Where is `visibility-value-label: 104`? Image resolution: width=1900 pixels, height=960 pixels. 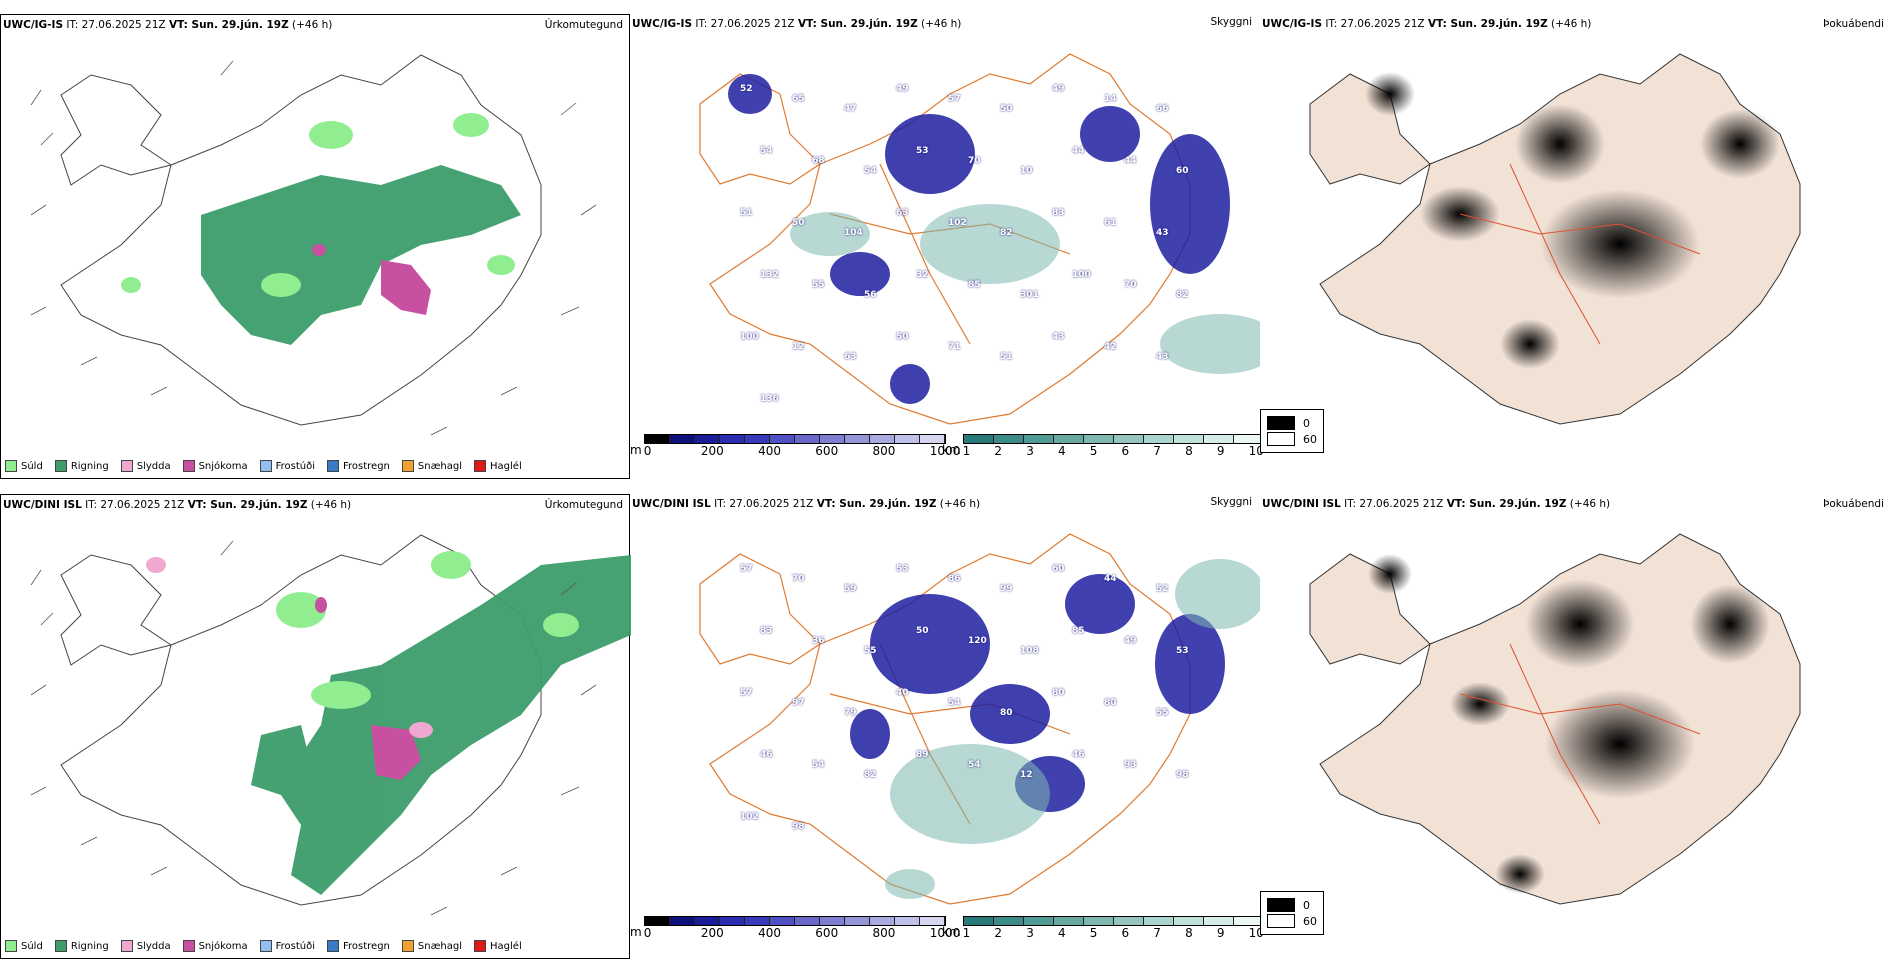 visibility-value-label: 104 is located at coordinates (853, 233).